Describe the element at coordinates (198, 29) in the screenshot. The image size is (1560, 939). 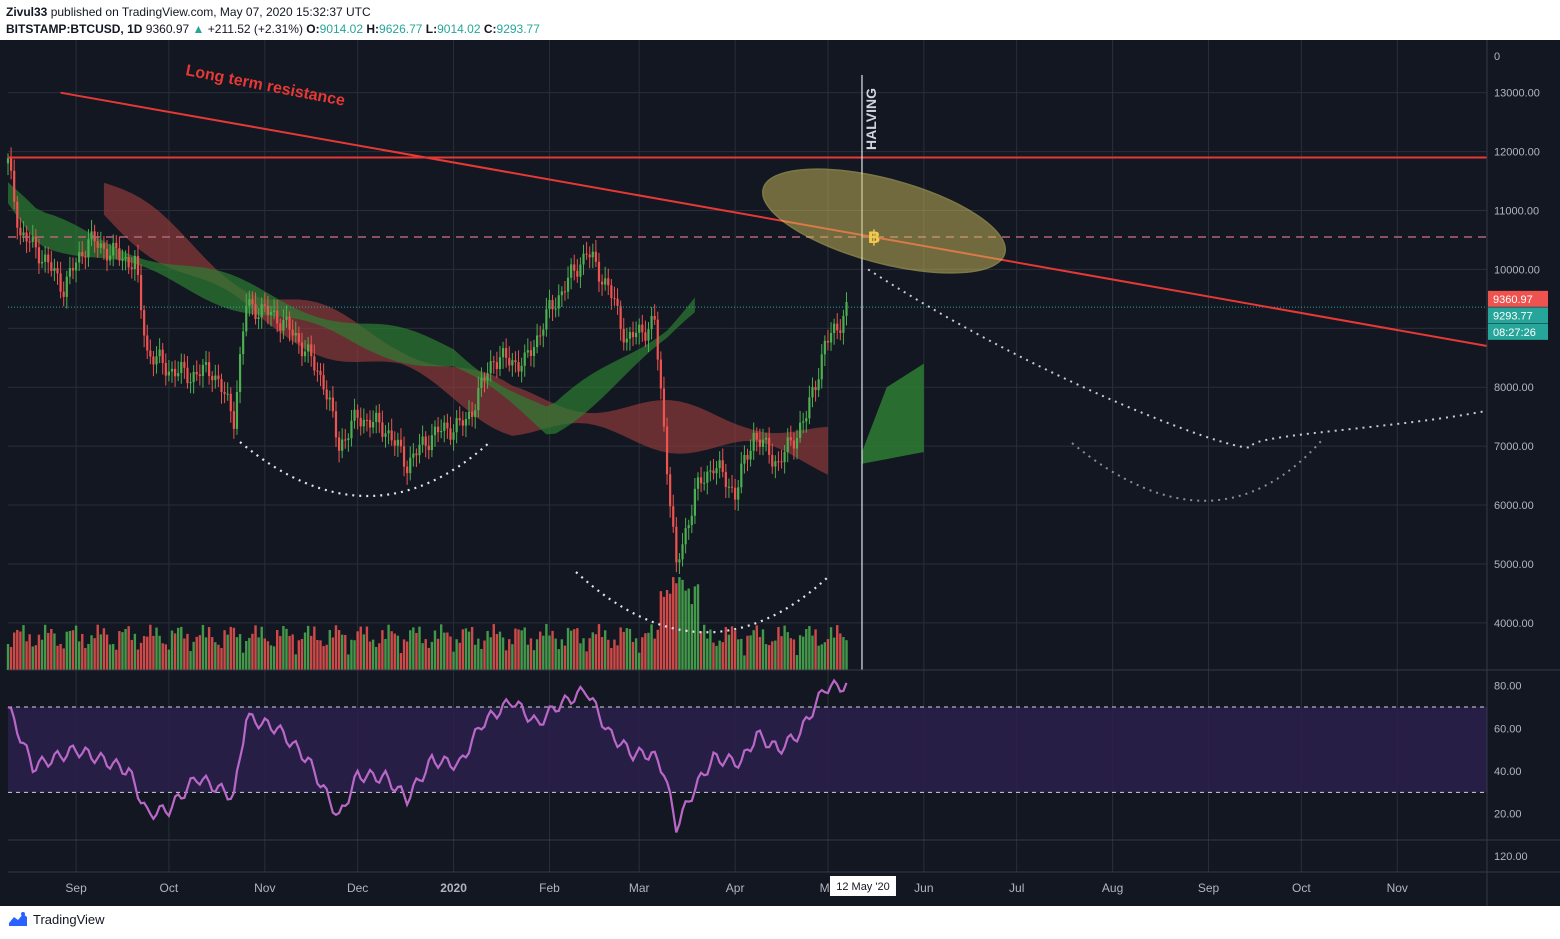
I see `up-arrow-icon: ▲` at that location.